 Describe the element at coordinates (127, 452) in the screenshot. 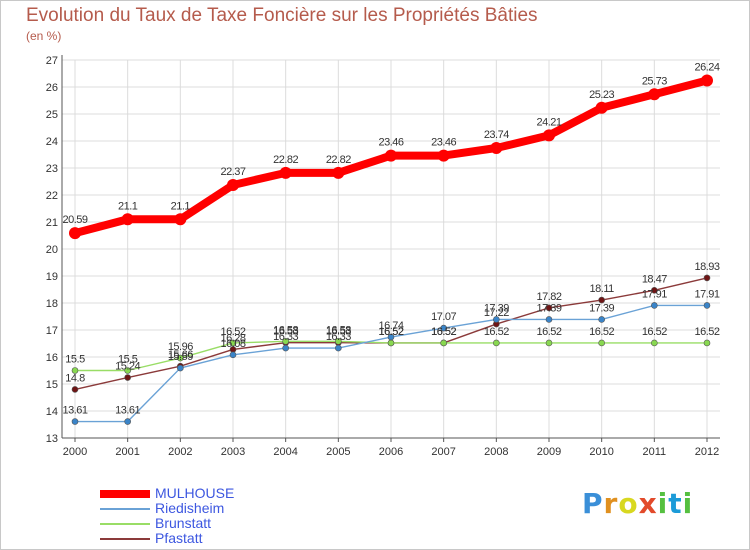

I see `x-tick-label: 2001` at that location.